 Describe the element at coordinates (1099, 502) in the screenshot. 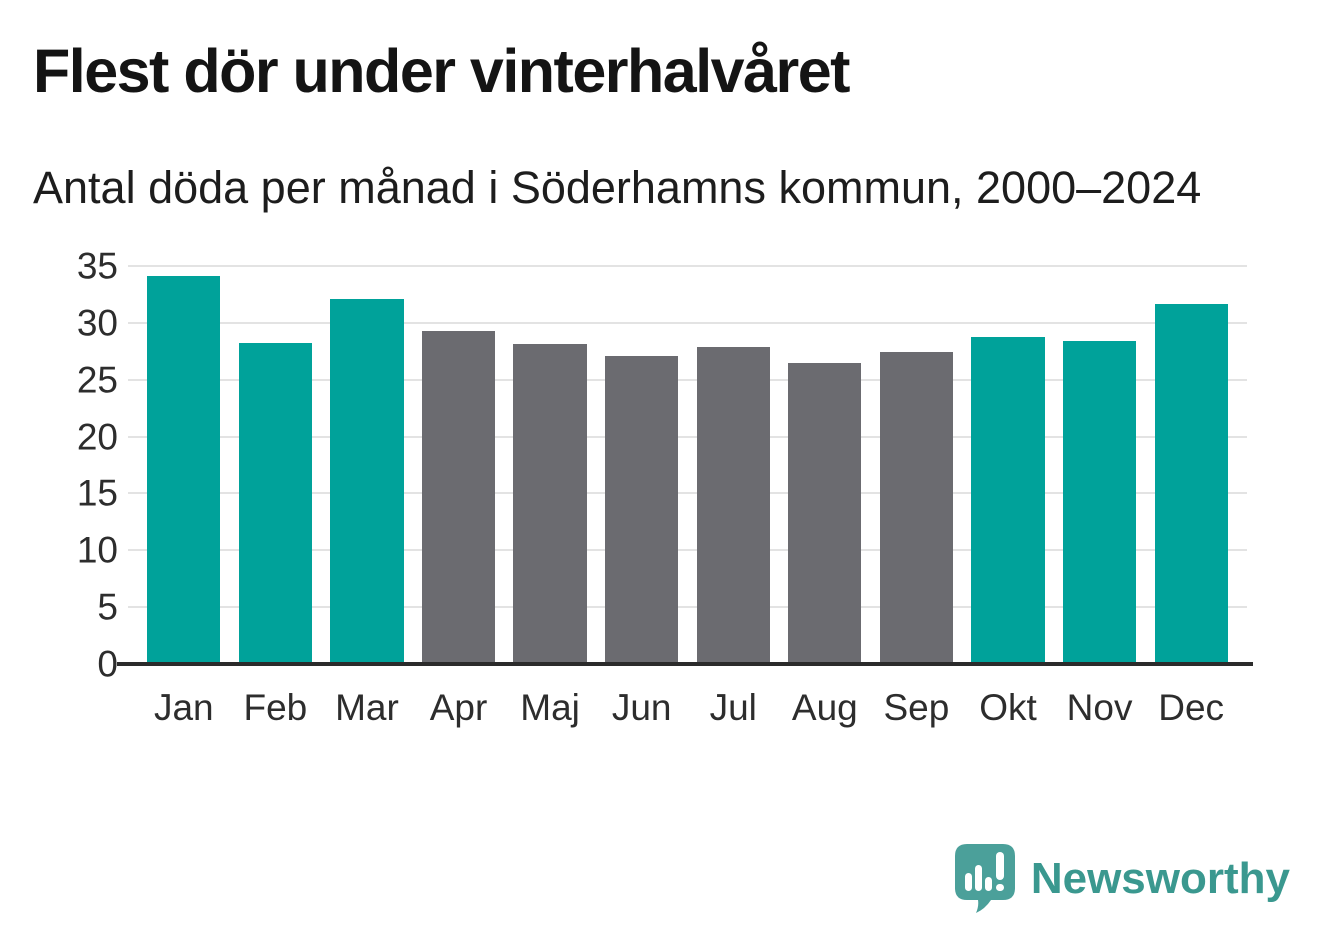

I see `bar-nov` at that location.